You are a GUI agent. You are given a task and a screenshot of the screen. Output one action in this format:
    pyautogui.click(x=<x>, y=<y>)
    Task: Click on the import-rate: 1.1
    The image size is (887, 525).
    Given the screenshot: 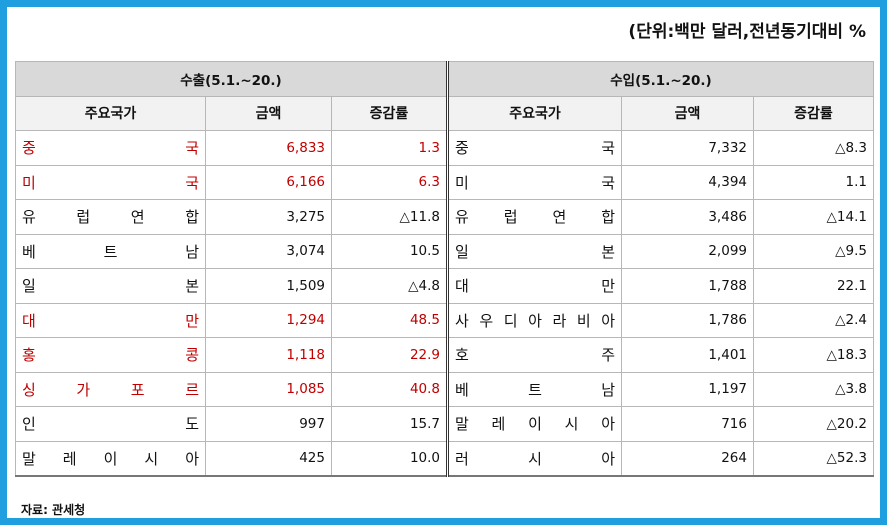 What is the action you would take?
    pyautogui.click(x=813, y=182)
    